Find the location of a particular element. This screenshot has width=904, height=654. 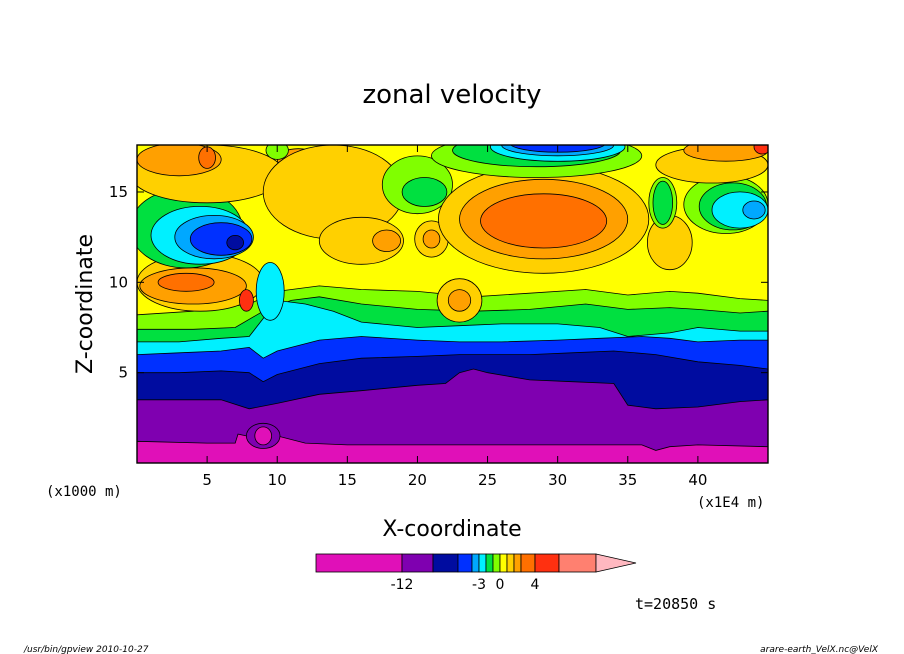

x-tick-label: 35 is located at coordinates (627, 480).